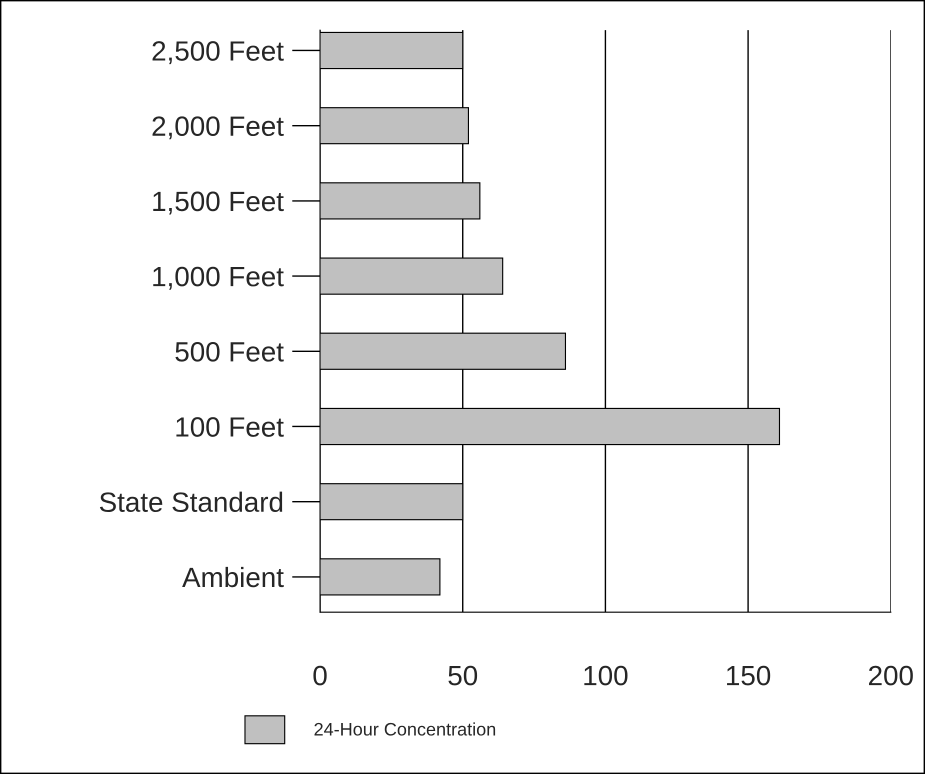  I want to click on x-tick-label: 0, so click(320, 676).